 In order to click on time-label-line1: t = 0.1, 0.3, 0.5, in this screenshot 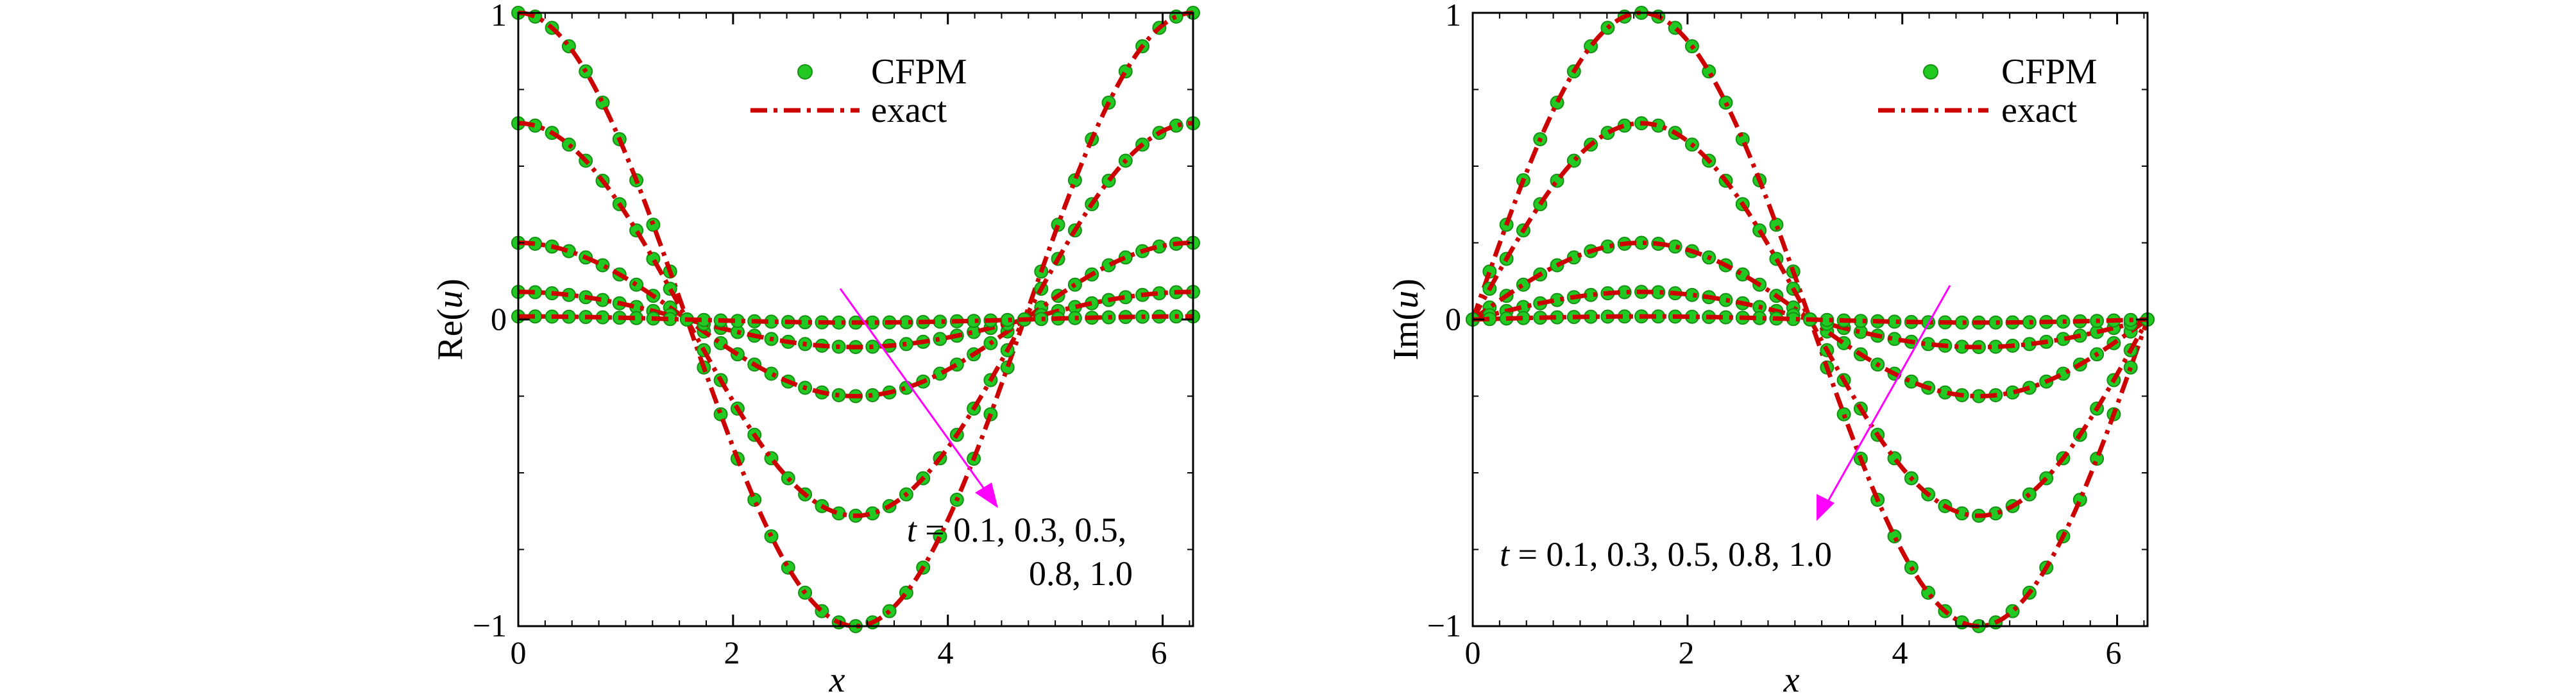, I will do `click(1016, 530)`.